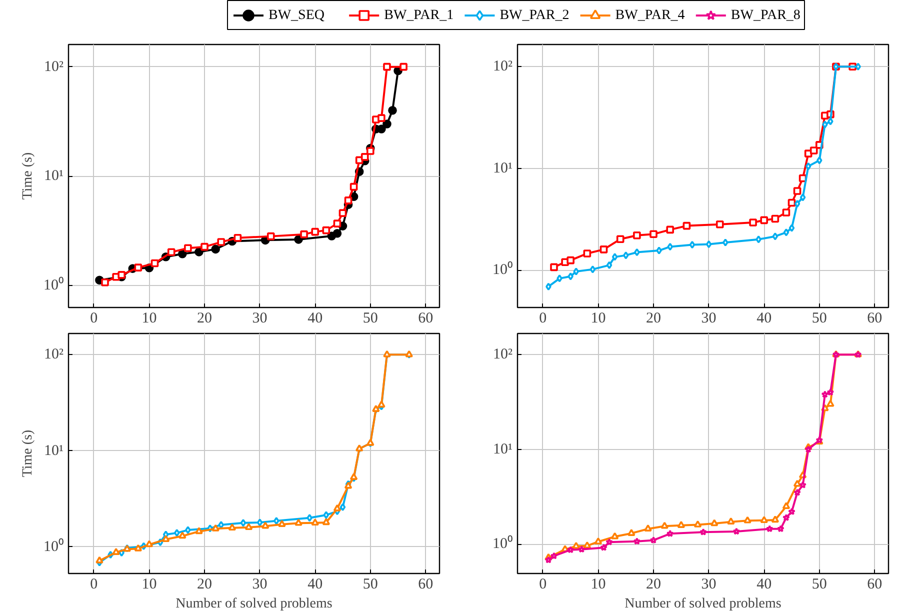  What do you see at coordinates (419, 15) in the screenshot?
I see `legend-label: BW_PAR_1` at bounding box center [419, 15].